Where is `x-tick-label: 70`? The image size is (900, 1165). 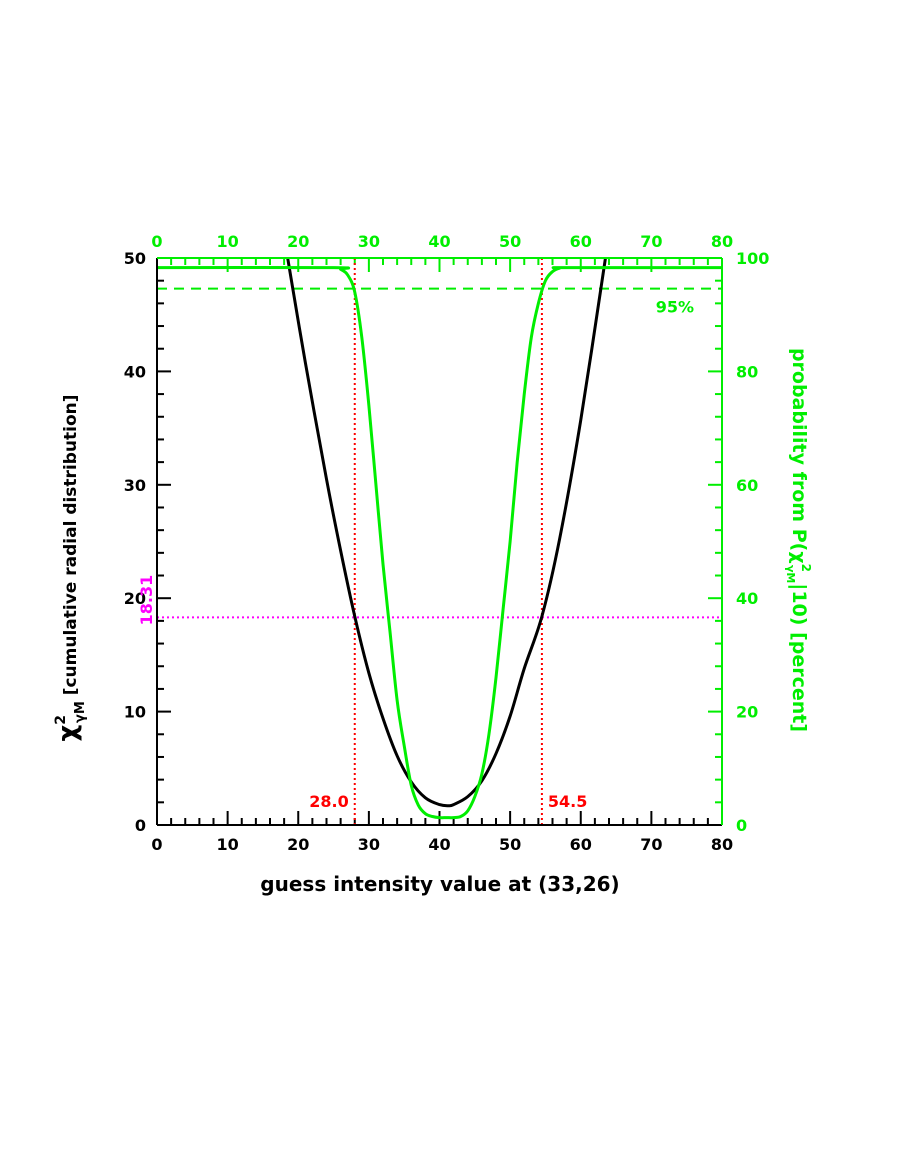
x-tick-label: 70 is located at coordinates (651, 844).